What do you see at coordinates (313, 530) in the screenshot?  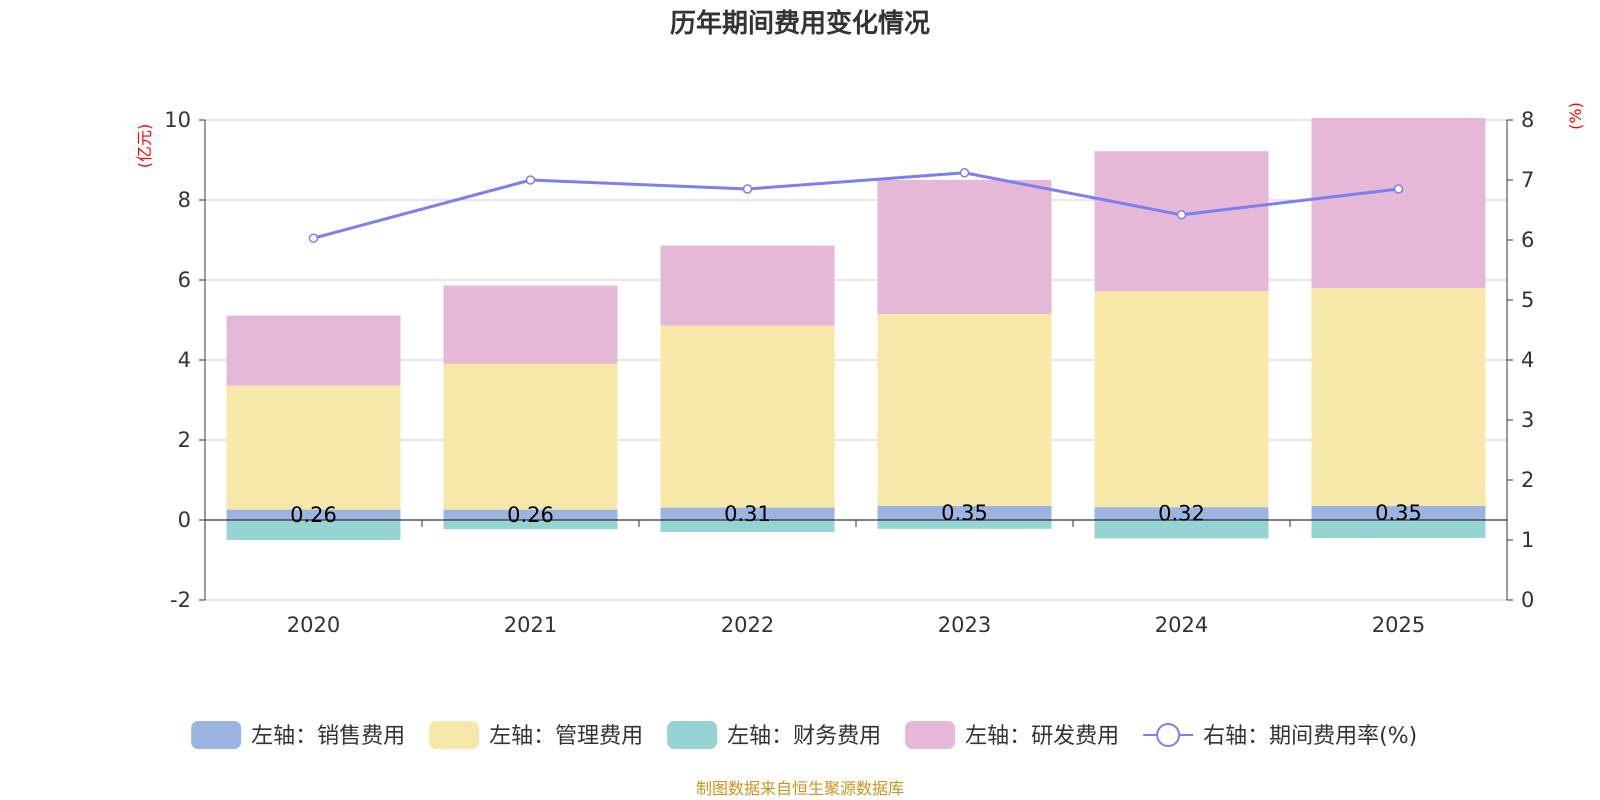 I see `bar-2-2020` at bounding box center [313, 530].